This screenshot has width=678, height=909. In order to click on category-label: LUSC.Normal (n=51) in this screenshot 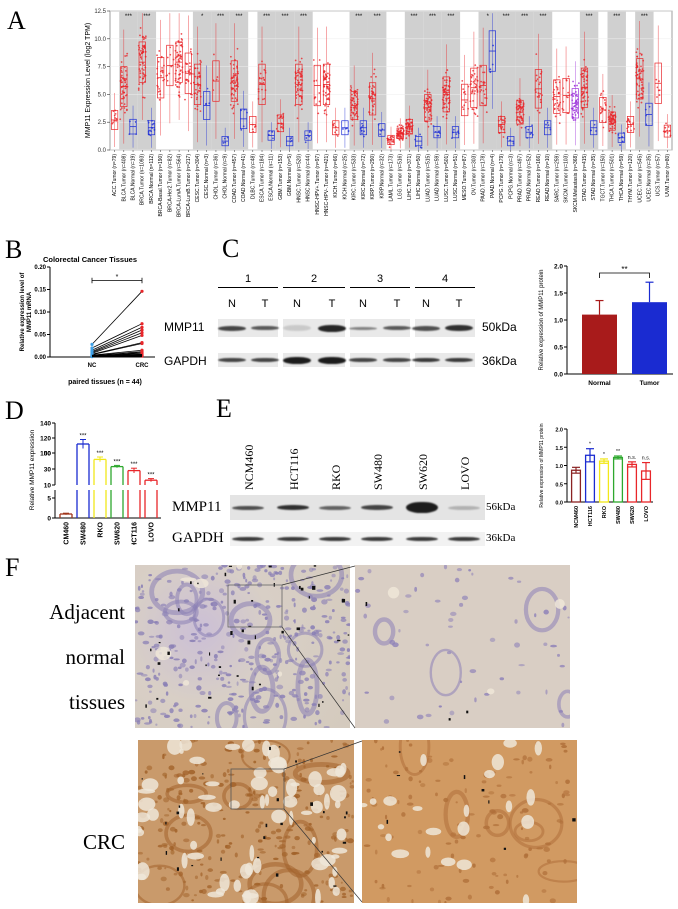, I will do `click(456, 177)`.